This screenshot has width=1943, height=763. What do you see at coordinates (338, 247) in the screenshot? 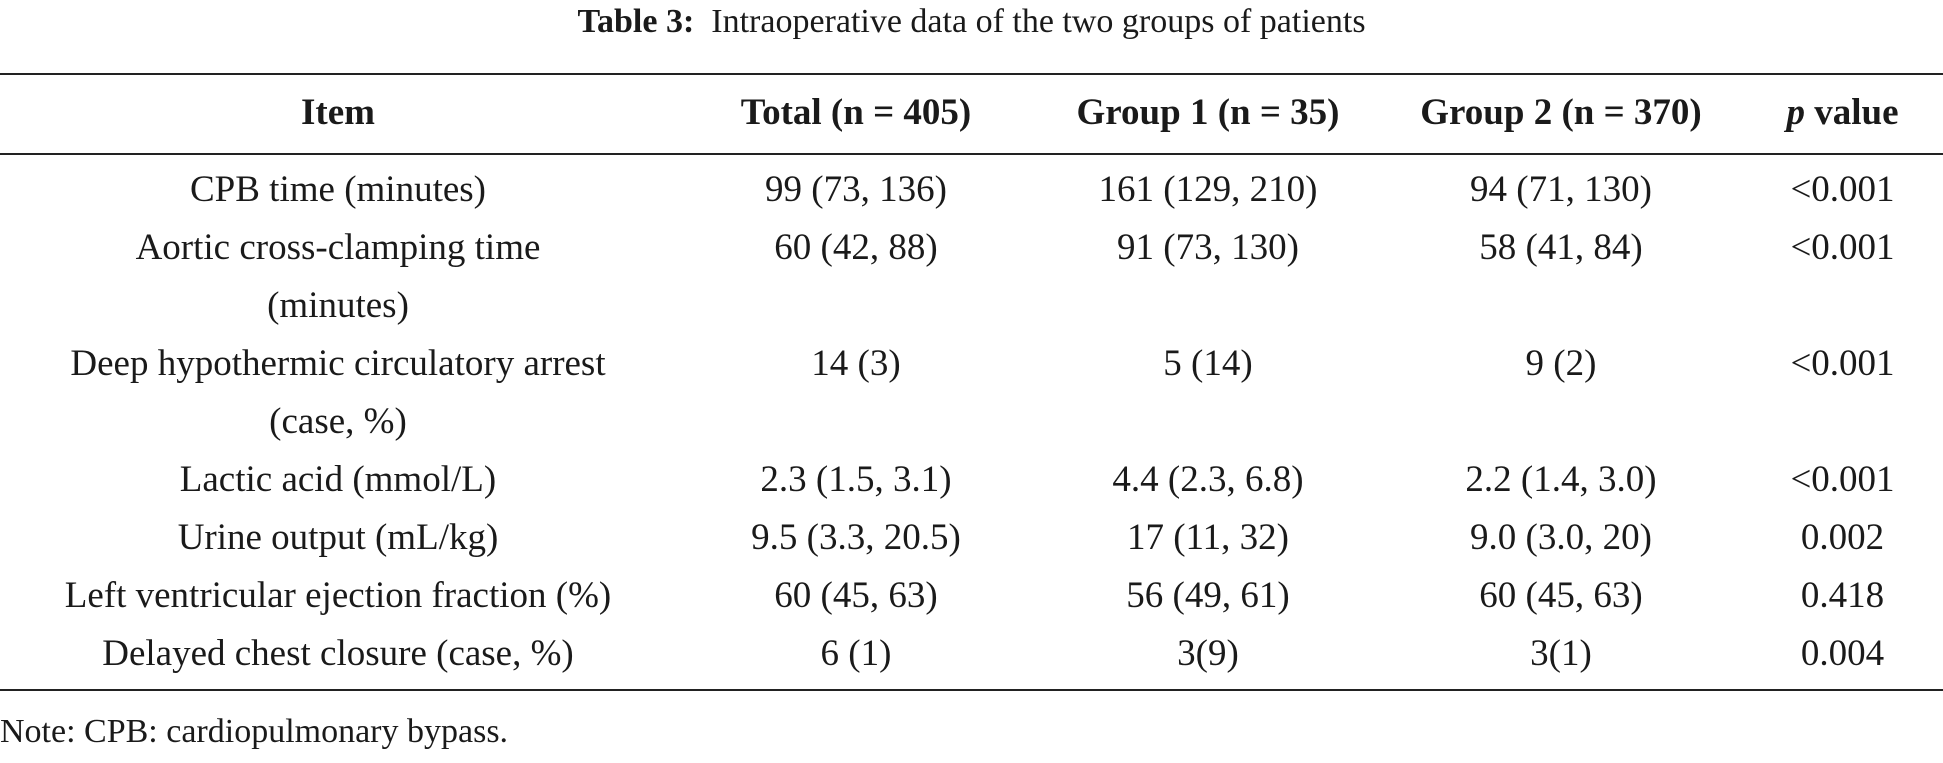
I see `cell-item-line-1: Aortic cross-clamping time` at bounding box center [338, 247].